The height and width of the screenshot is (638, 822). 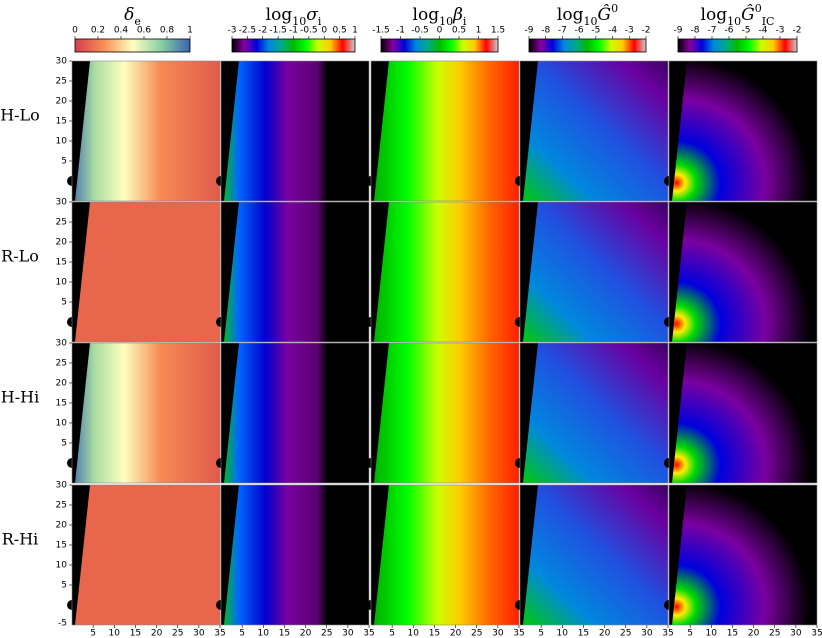 I want to click on colorbar-tick-label: 0.6, so click(x=144, y=31).